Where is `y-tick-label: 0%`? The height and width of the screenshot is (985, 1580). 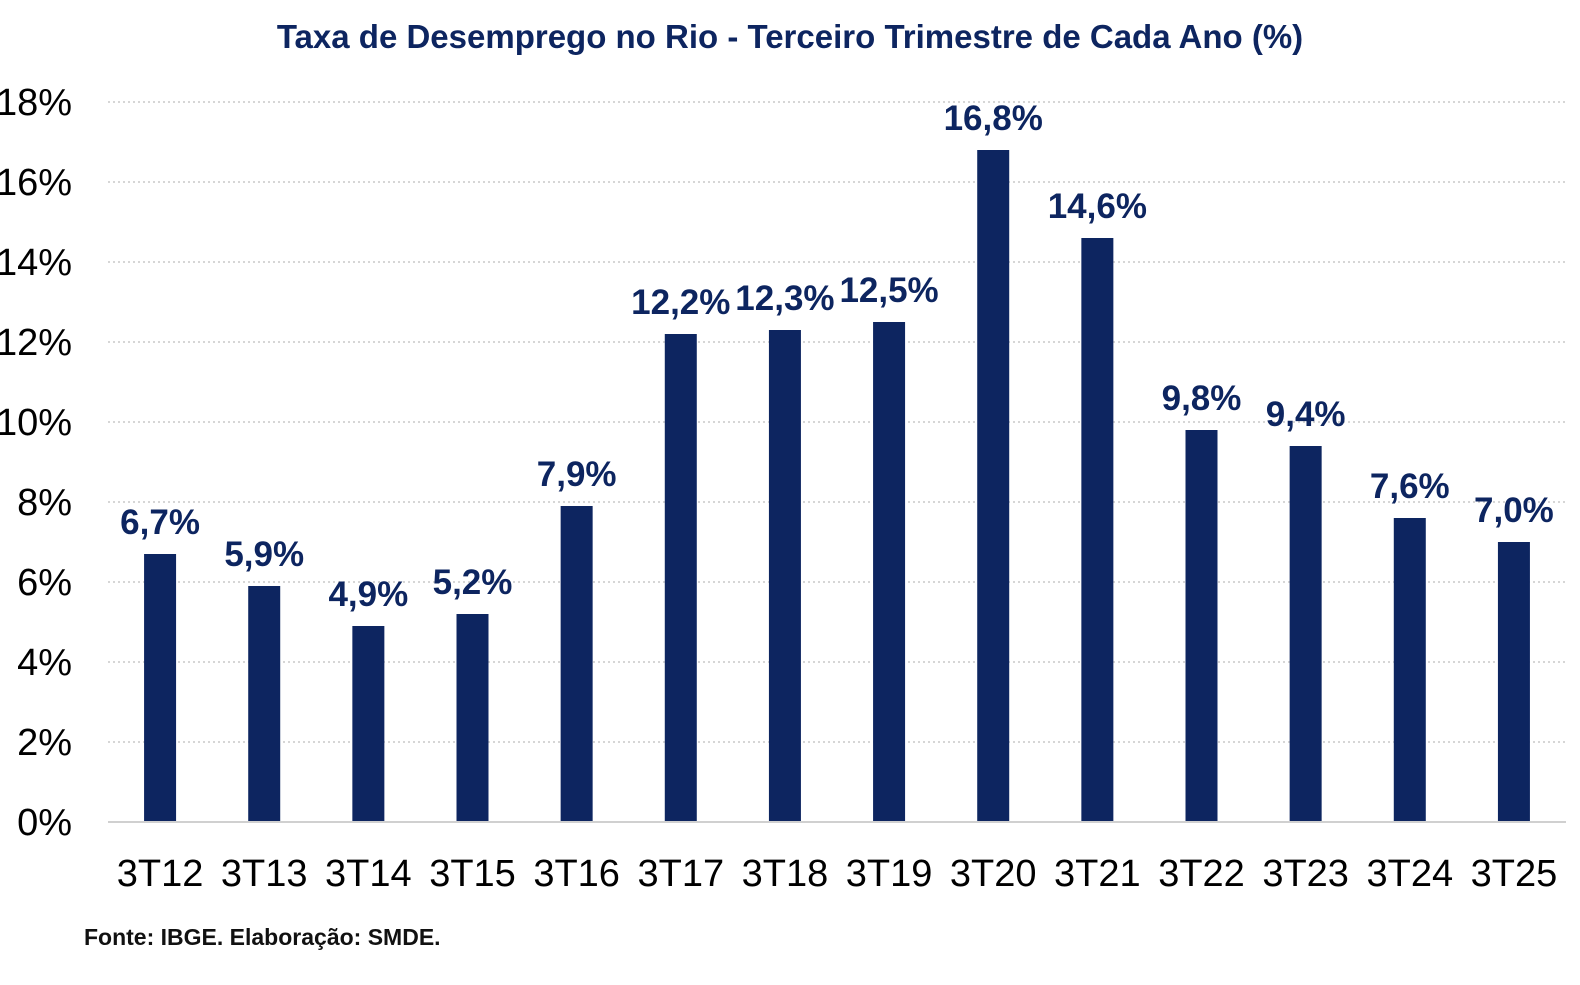
y-tick-label: 0% is located at coordinates (44, 823).